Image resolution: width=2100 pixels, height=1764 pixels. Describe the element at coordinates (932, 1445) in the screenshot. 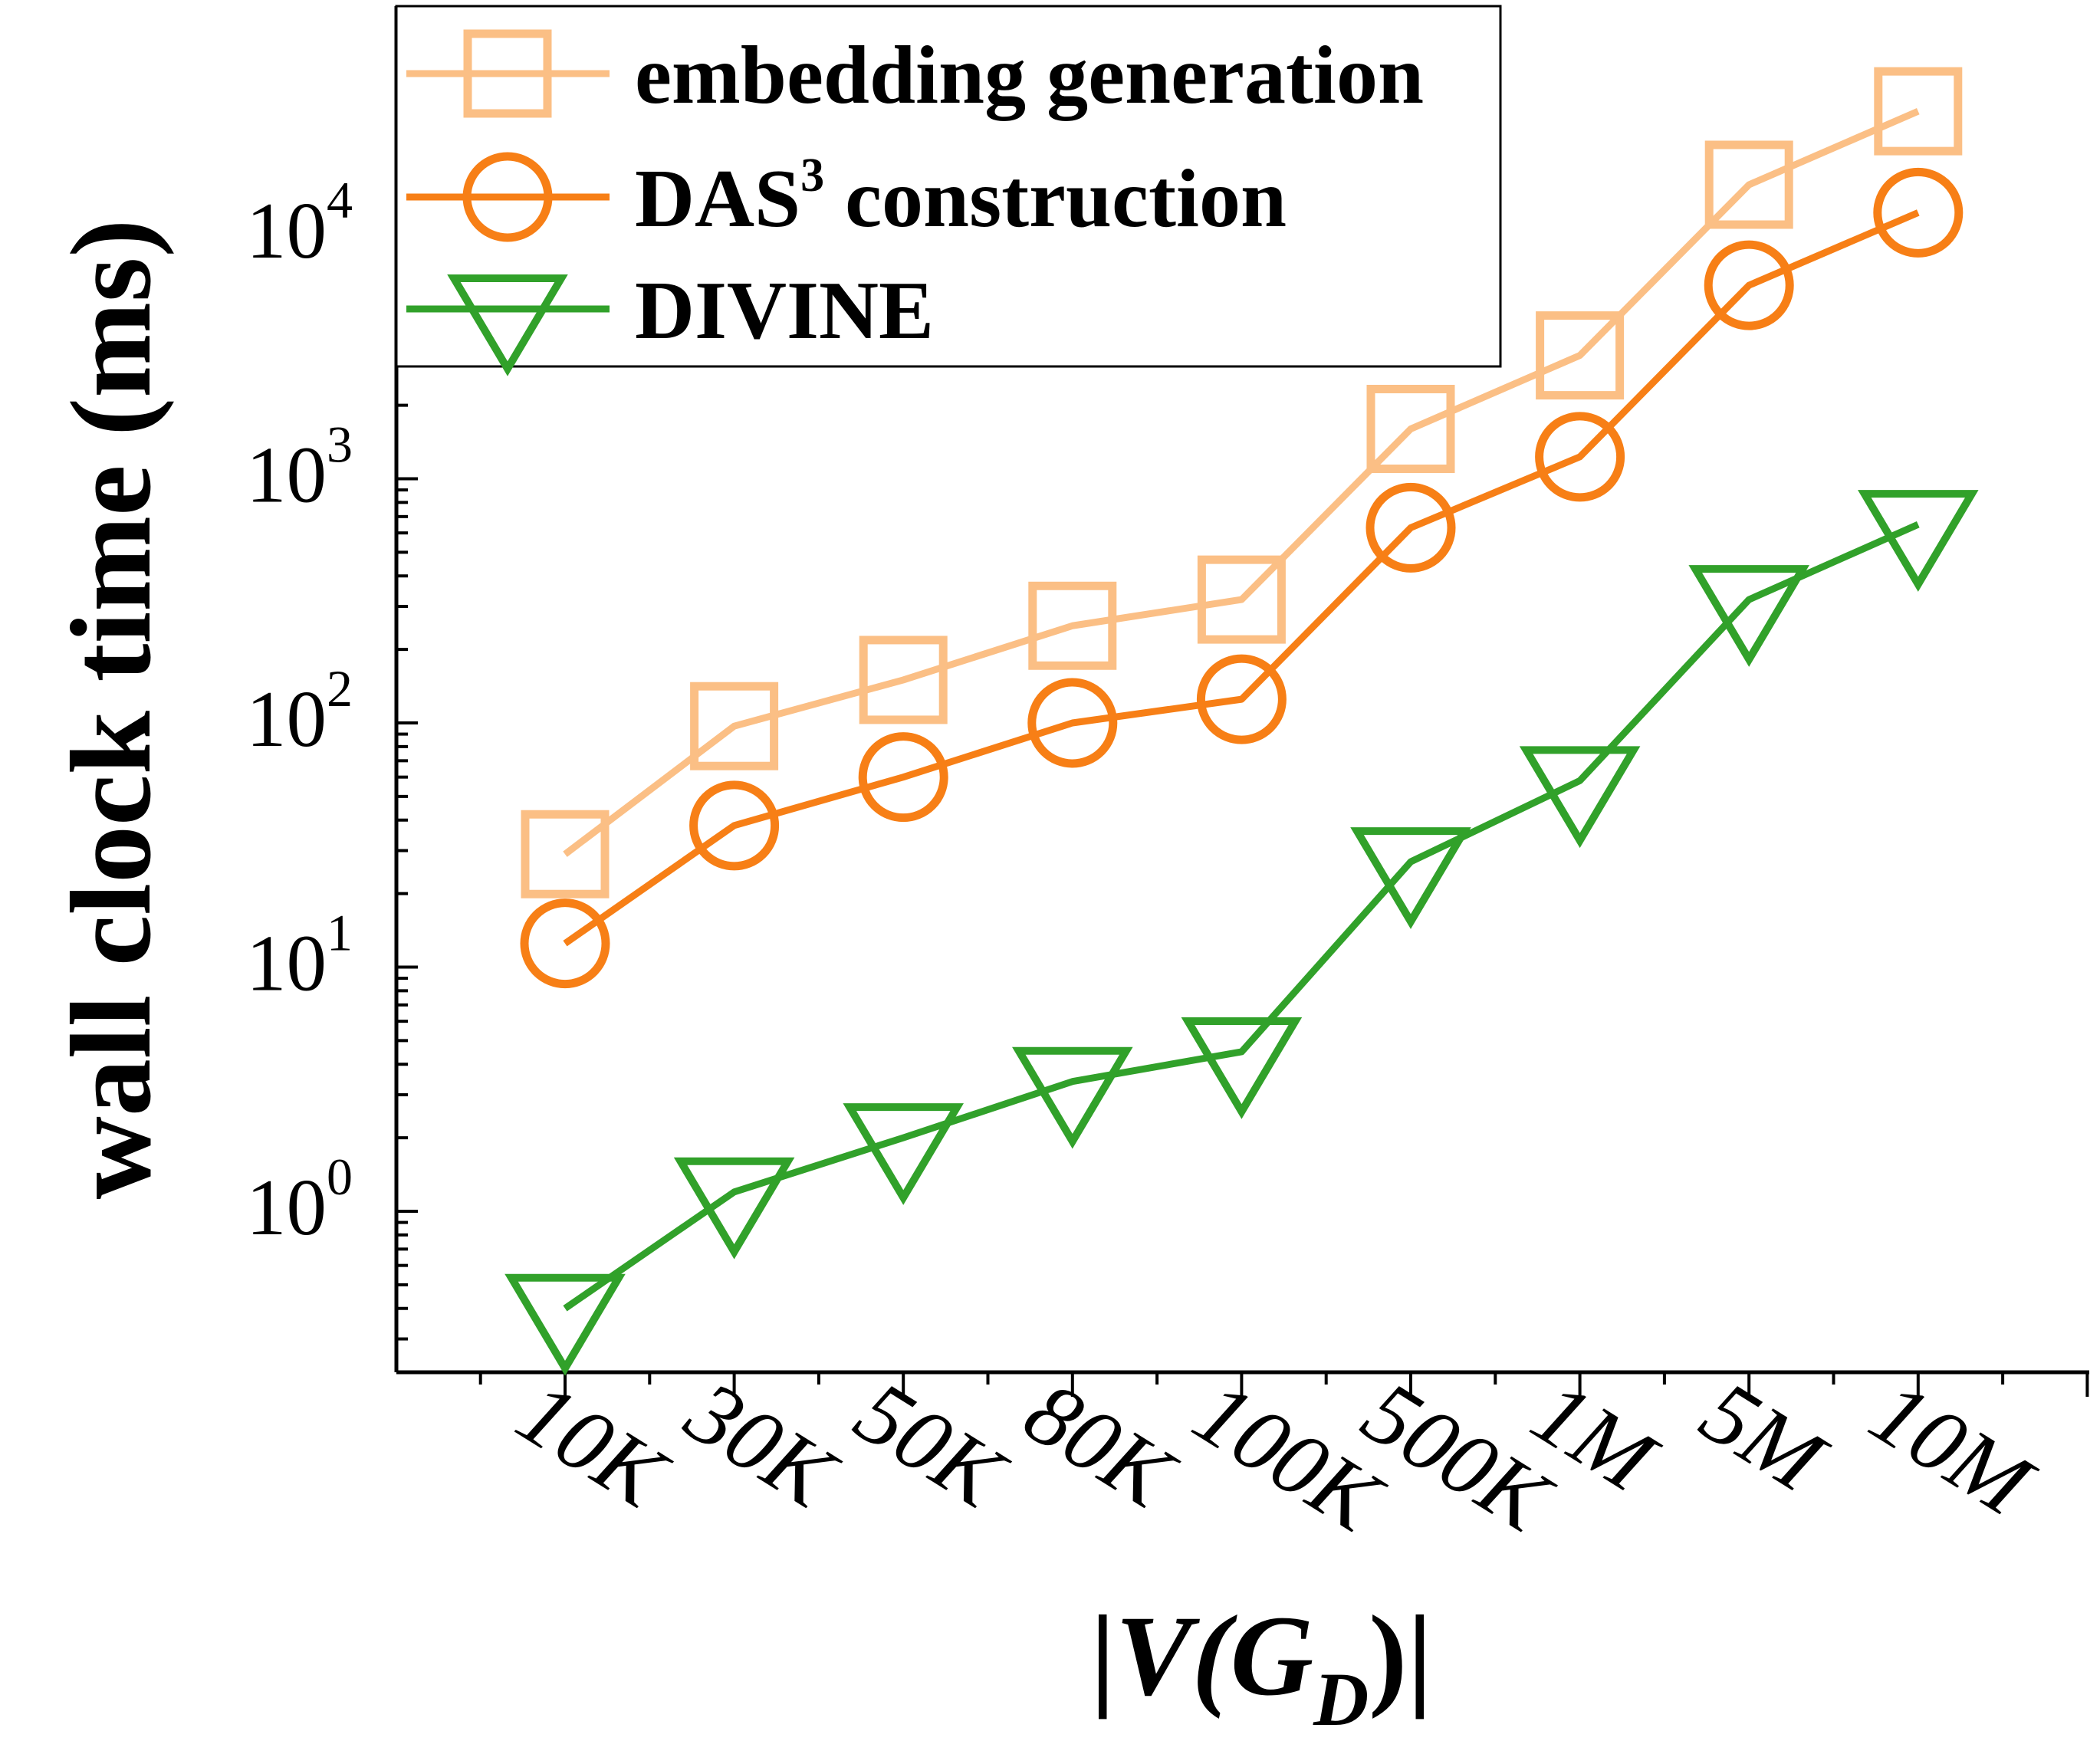

I see `x-tick-label: 50K` at that location.